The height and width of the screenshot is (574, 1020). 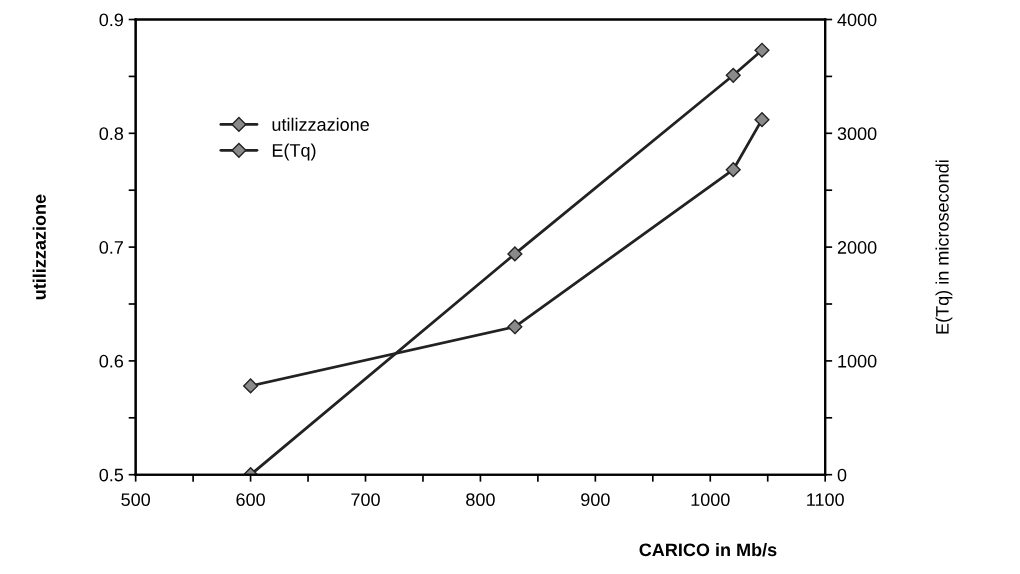 What do you see at coordinates (595, 500) in the screenshot?
I see `x-tick-label: 900` at bounding box center [595, 500].